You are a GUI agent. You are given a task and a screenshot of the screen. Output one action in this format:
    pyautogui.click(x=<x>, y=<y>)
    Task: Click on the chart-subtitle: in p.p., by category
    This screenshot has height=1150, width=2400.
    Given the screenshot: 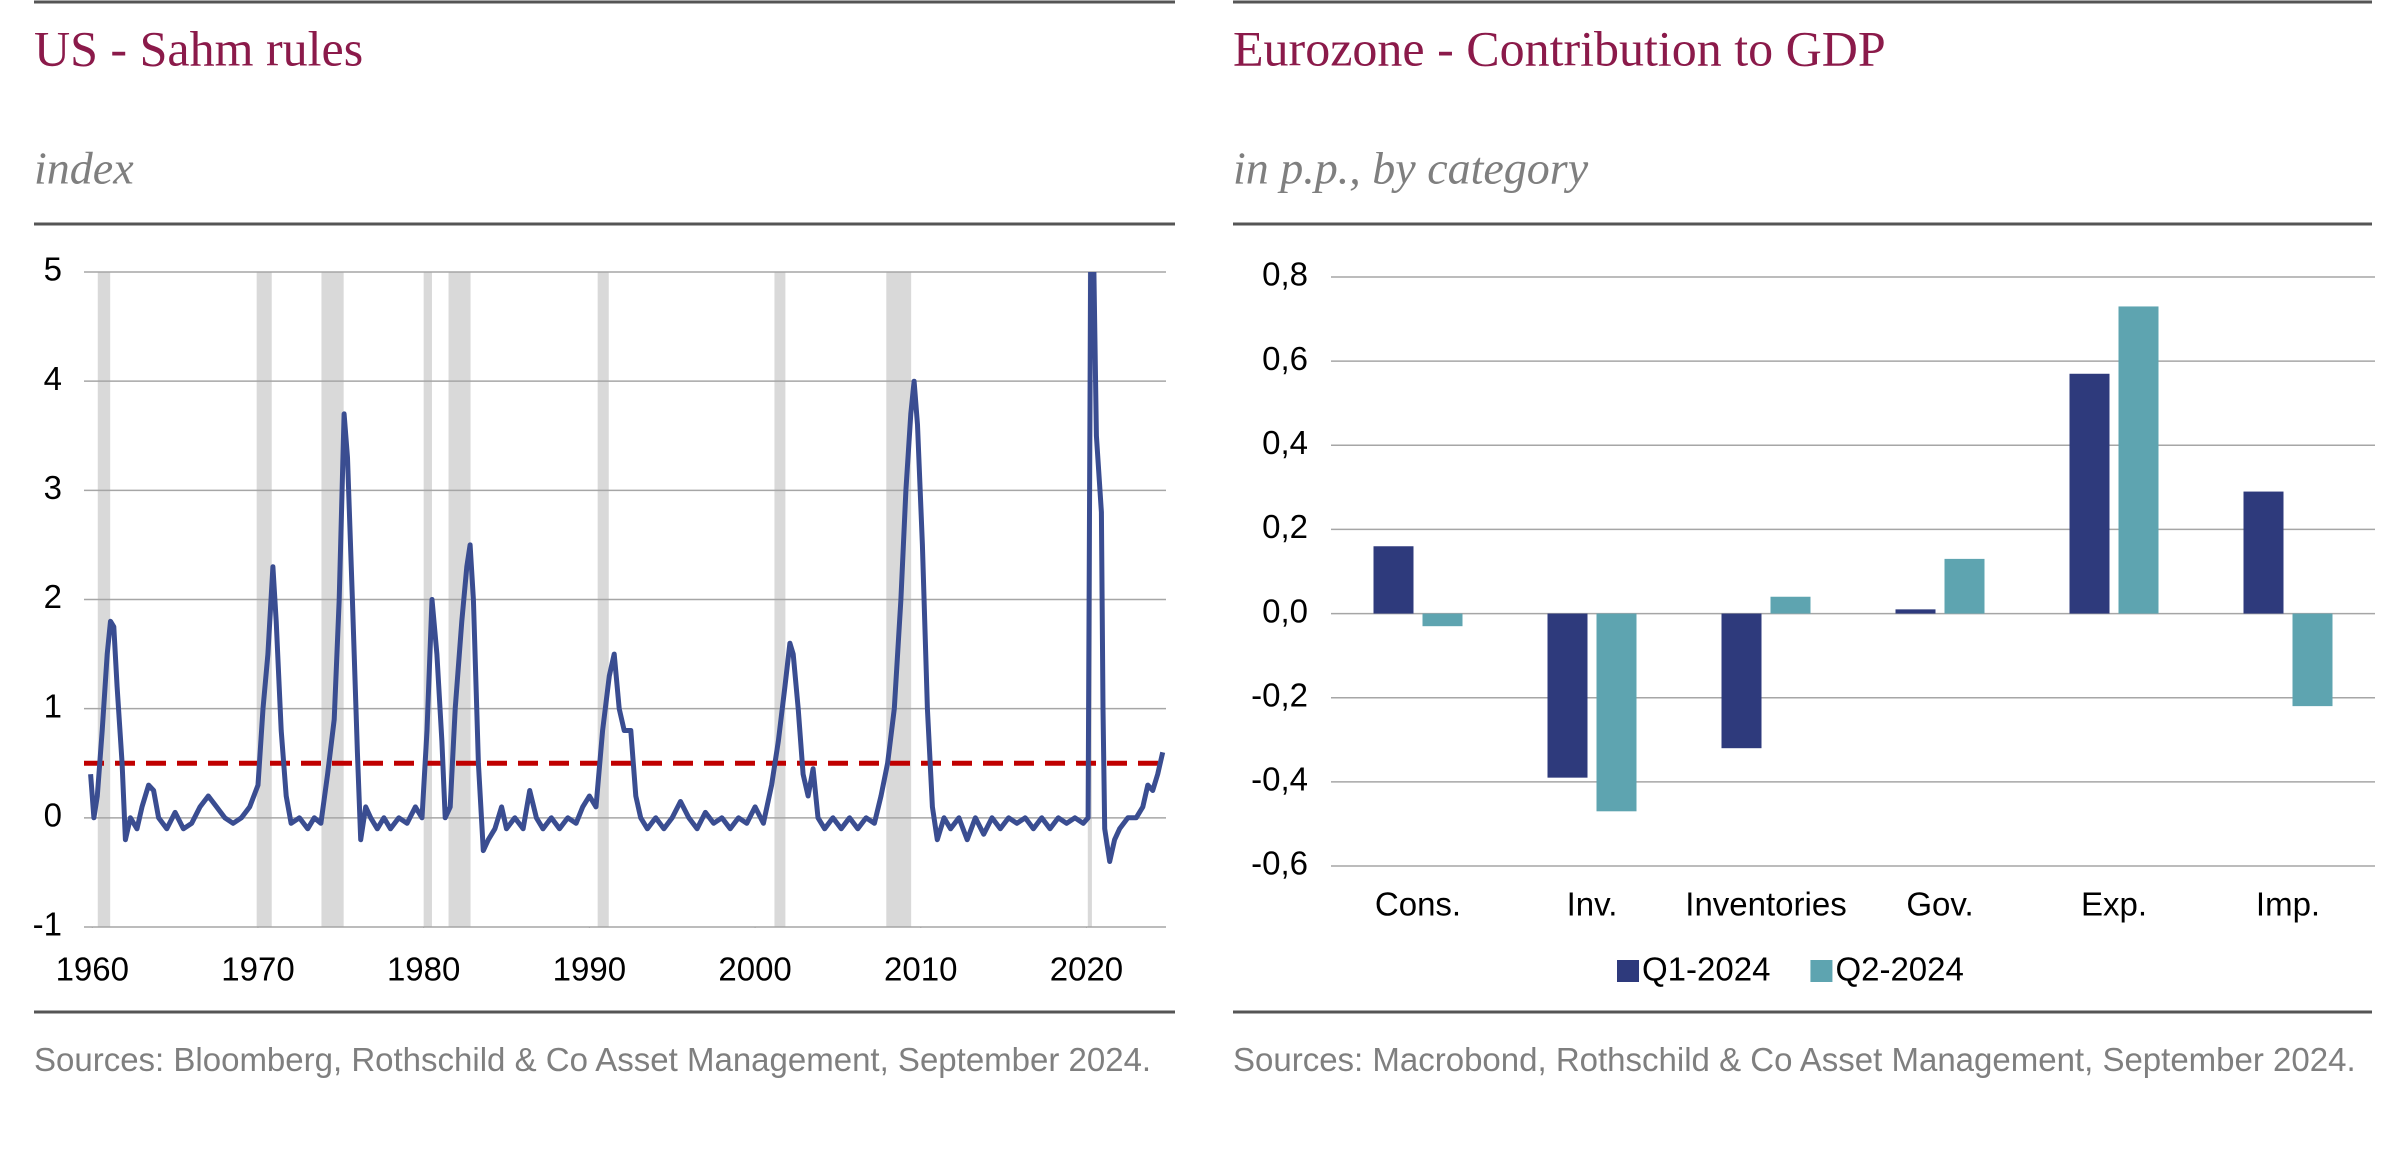 What is the action you would take?
    pyautogui.click(x=1411, y=168)
    